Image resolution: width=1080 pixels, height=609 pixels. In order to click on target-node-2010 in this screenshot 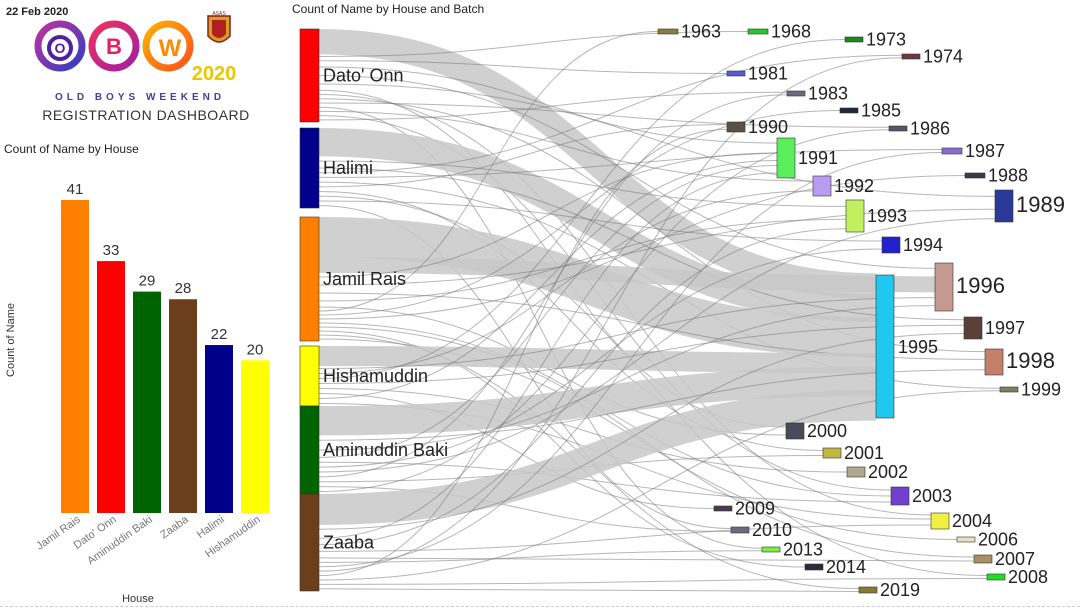, I will do `click(740, 530)`.